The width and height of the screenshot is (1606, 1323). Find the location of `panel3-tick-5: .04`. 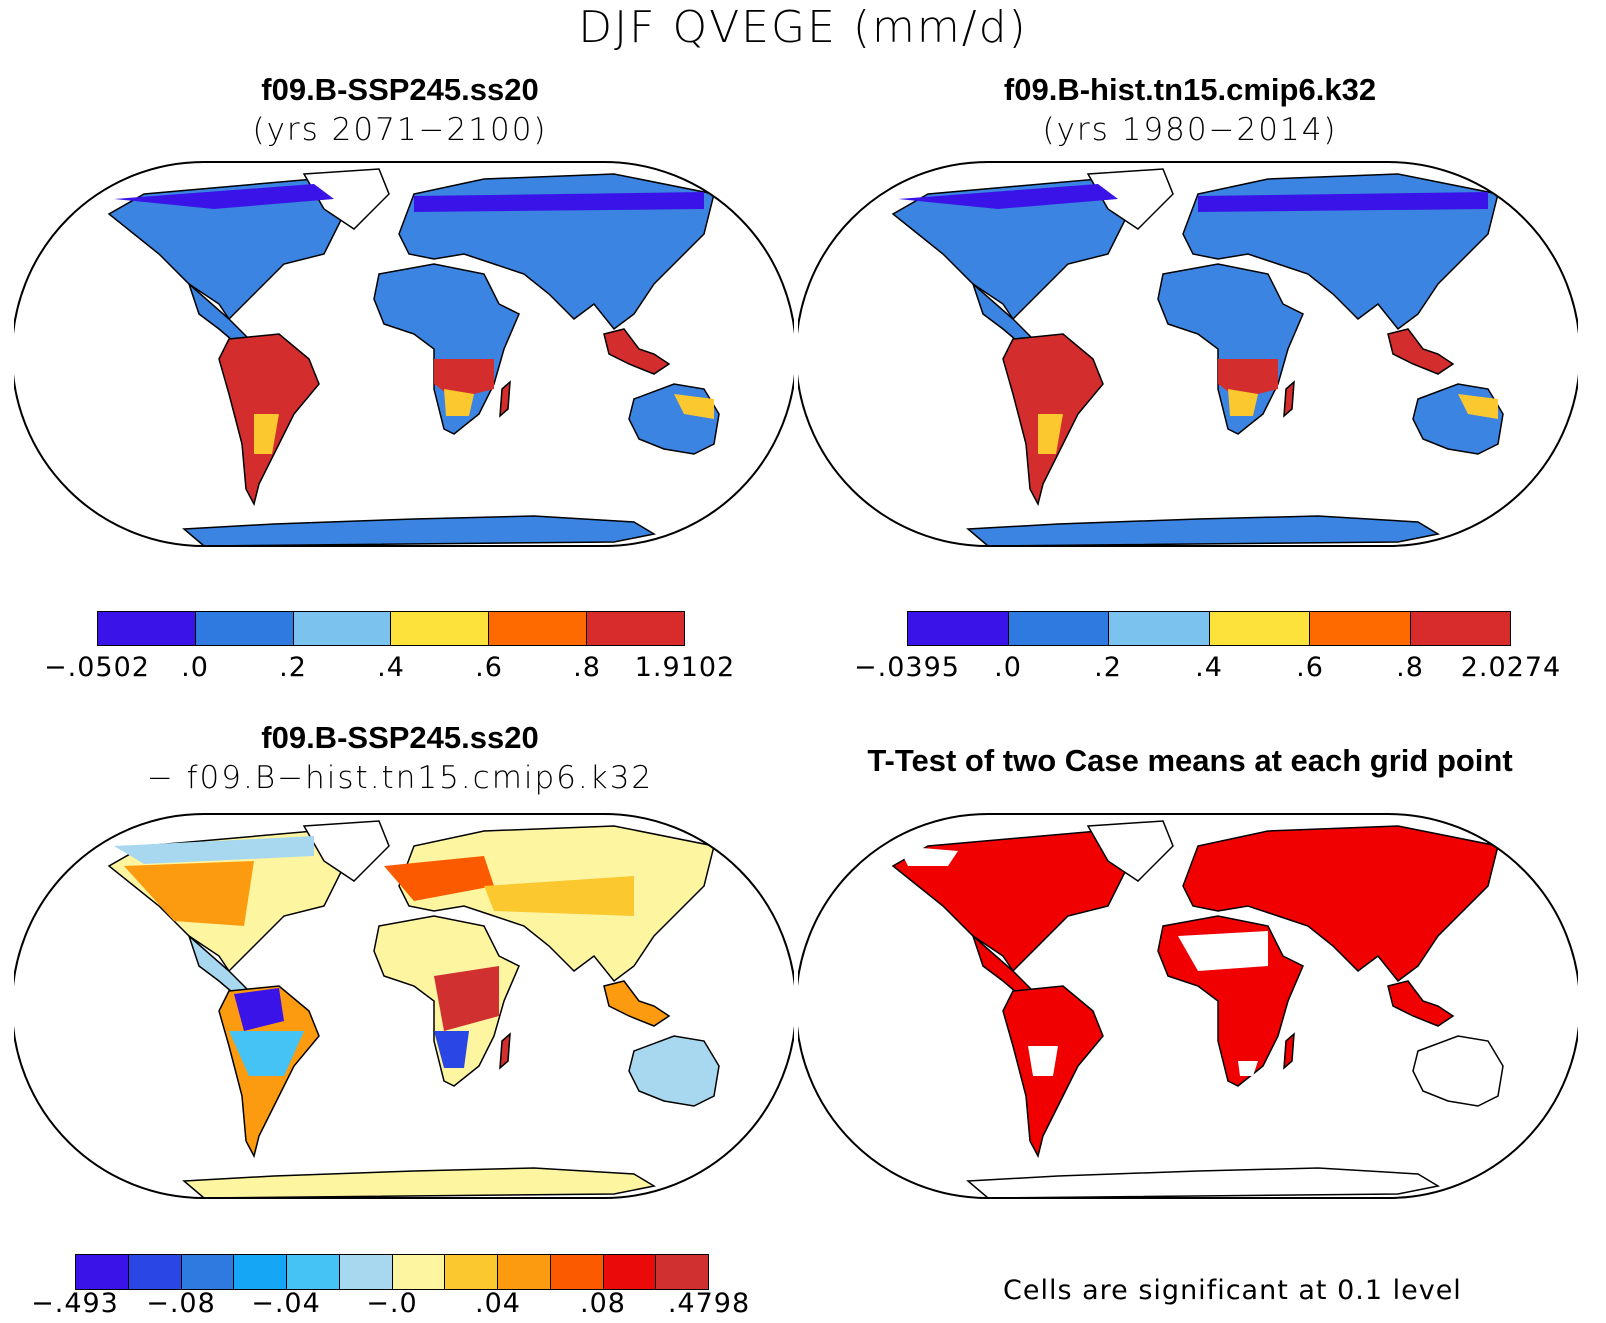

panel3-tick-5: .04 is located at coordinates (498, 1303).